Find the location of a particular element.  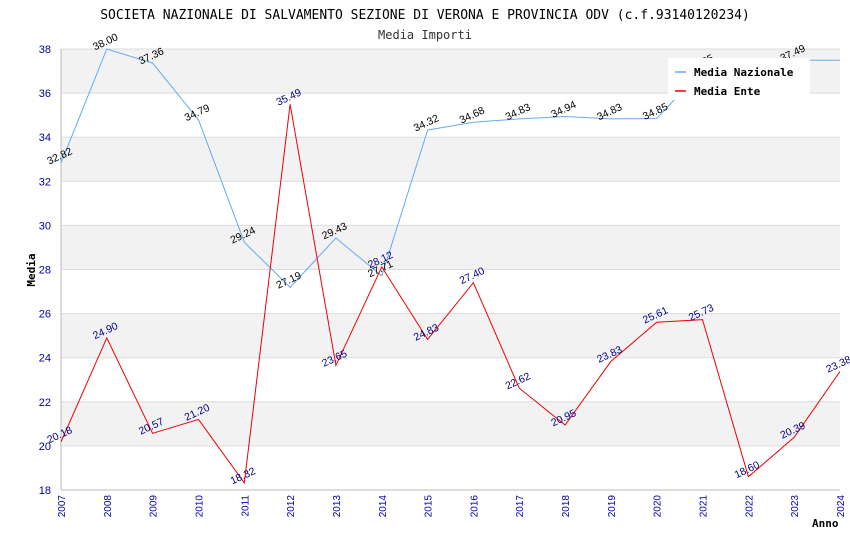

legend-box is located at coordinates (739, 79).